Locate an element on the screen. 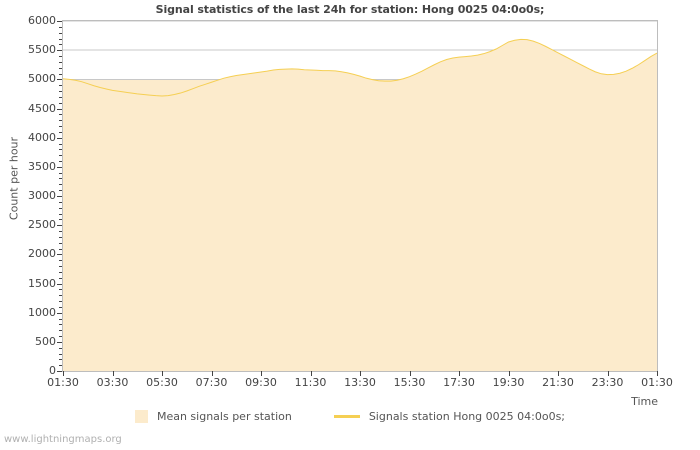  x-tick-label: 13:30 is located at coordinates (360, 382).